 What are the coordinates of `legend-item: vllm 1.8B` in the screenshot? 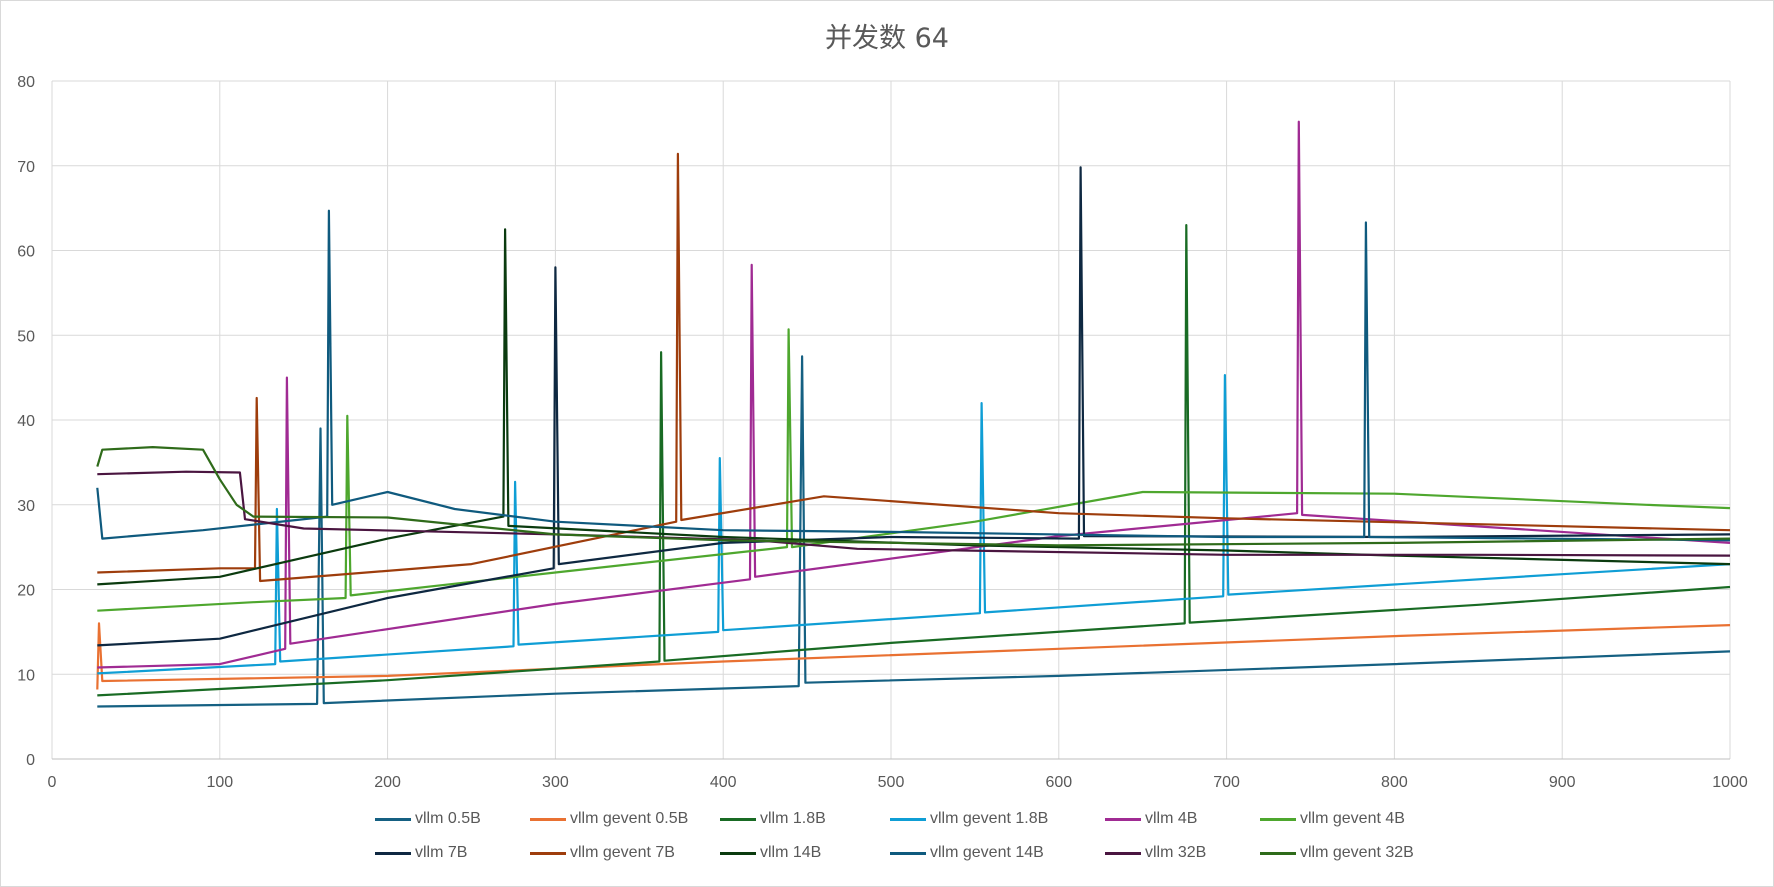 It's located at (773, 819).